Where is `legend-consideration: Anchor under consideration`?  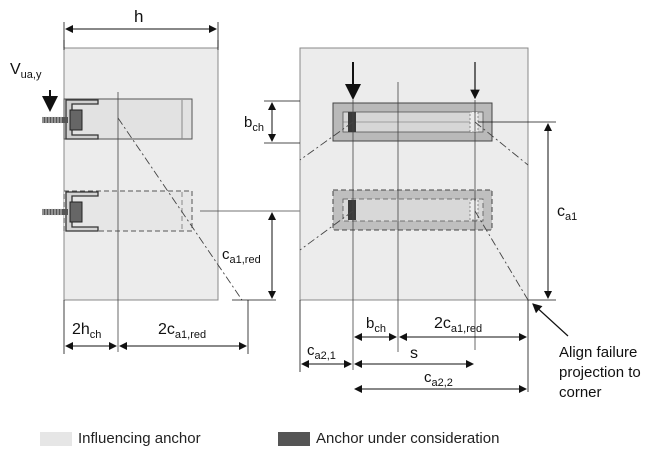 legend-consideration: Anchor under consideration is located at coordinates (388, 438).